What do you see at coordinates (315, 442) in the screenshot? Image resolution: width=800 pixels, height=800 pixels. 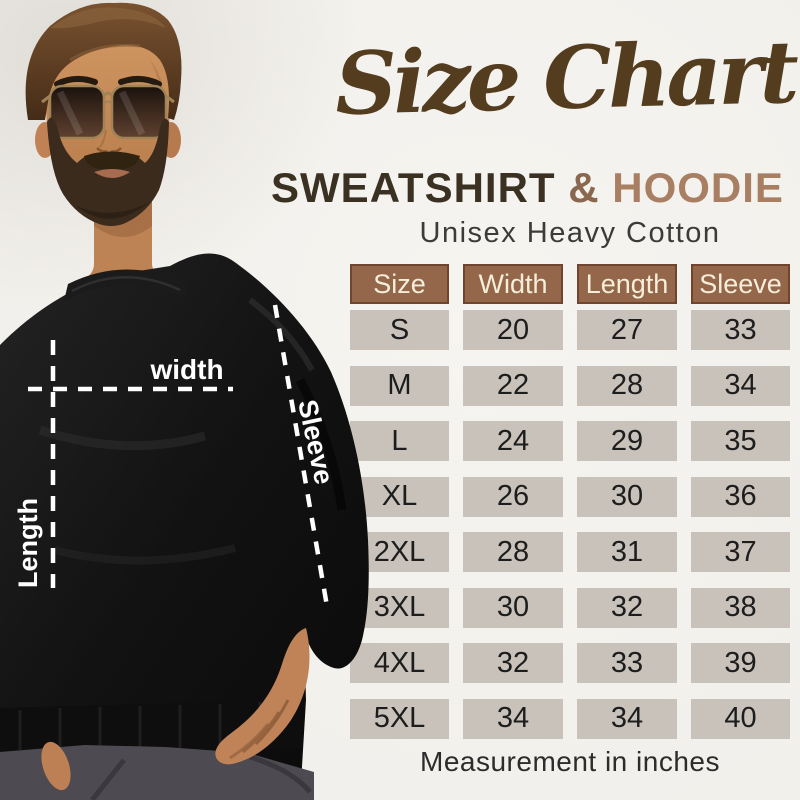 I see `sleeve-label: Sleeve` at bounding box center [315, 442].